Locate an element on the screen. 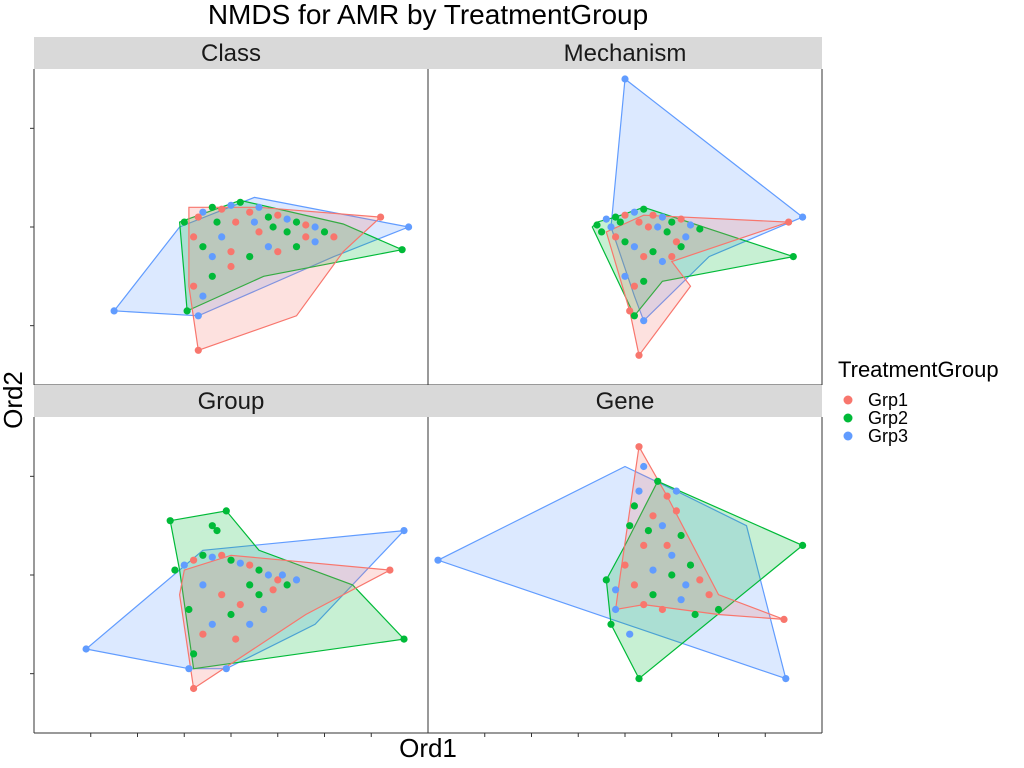 This screenshot has width=1024, height=768. x-axis-title: Ord1 is located at coordinates (428, 748).